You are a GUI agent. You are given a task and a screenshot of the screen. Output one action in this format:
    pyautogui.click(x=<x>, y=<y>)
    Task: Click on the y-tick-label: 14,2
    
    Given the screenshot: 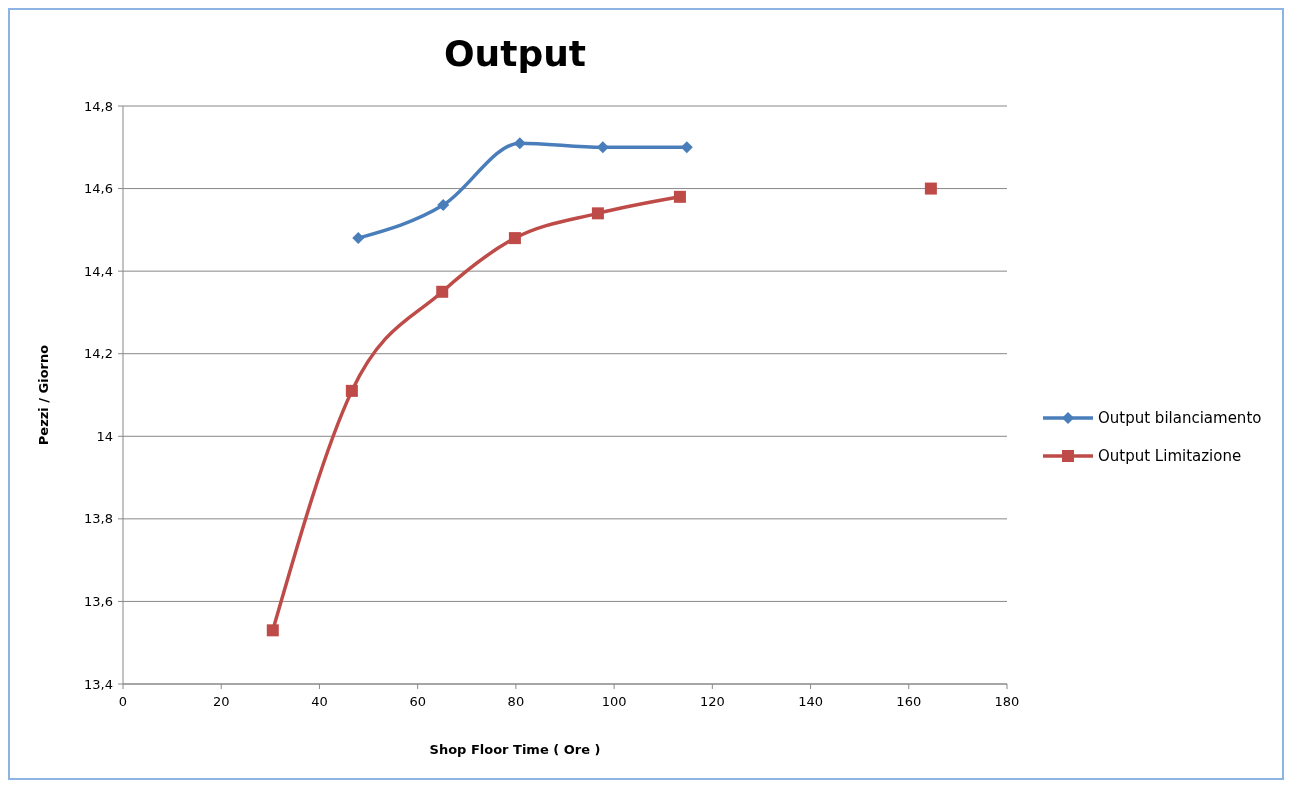 What is the action you would take?
    pyautogui.click(x=98, y=354)
    